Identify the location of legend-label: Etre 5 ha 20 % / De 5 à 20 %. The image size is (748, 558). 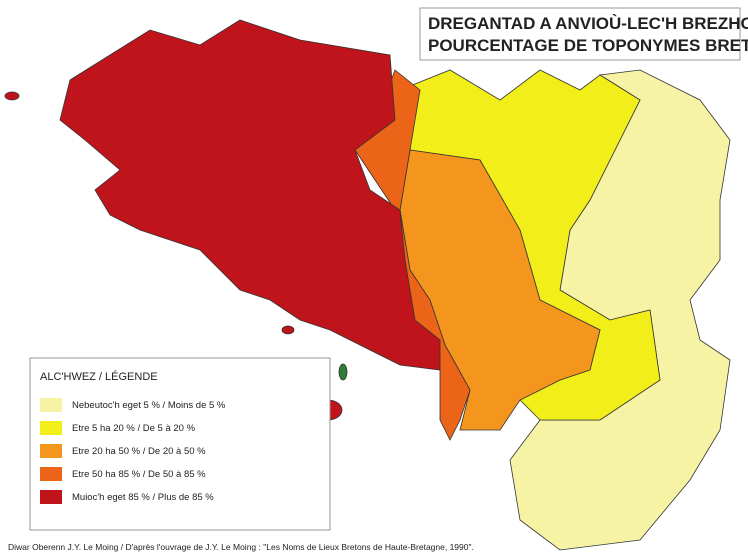
(134, 428).